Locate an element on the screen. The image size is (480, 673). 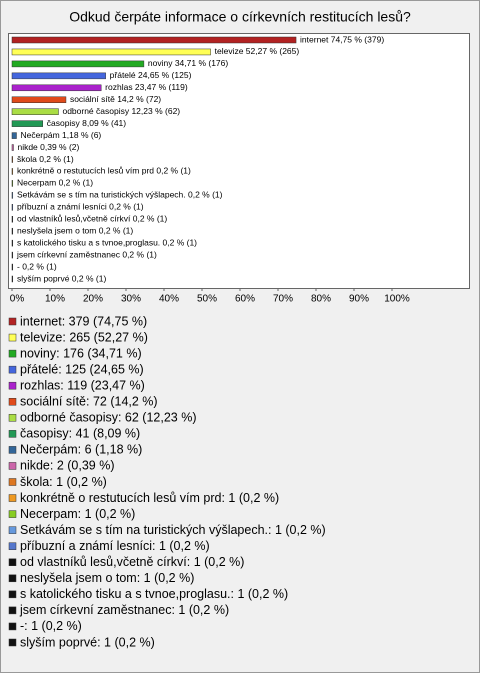
x-tick-label: 50% is located at coordinates (207, 299).